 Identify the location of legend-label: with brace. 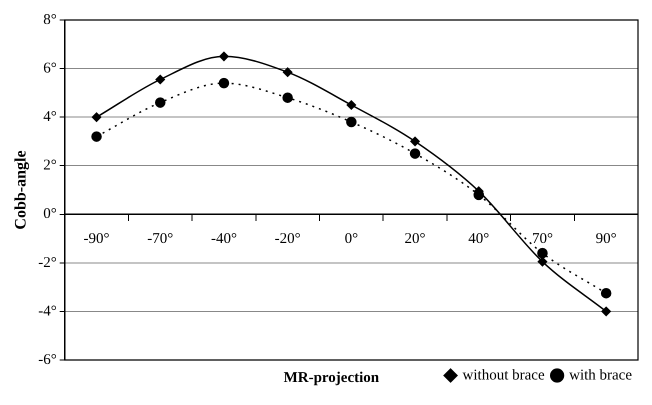
(600, 375).